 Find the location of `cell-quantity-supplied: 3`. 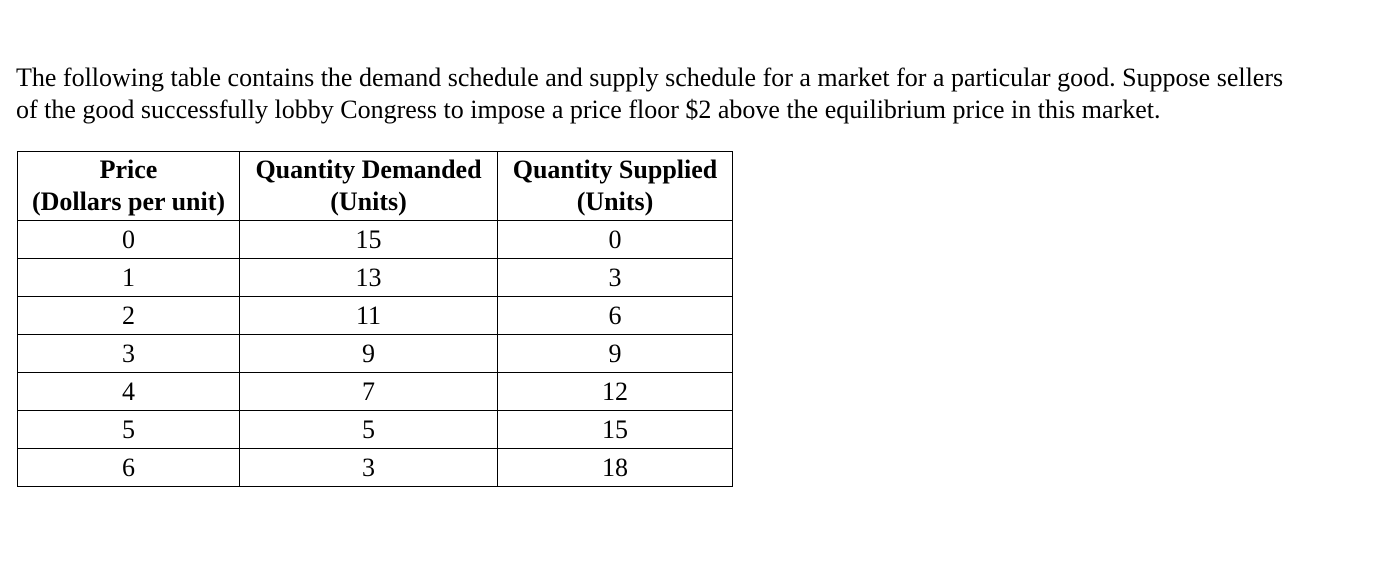

cell-quantity-supplied: 3 is located at coordinates (615, 277).